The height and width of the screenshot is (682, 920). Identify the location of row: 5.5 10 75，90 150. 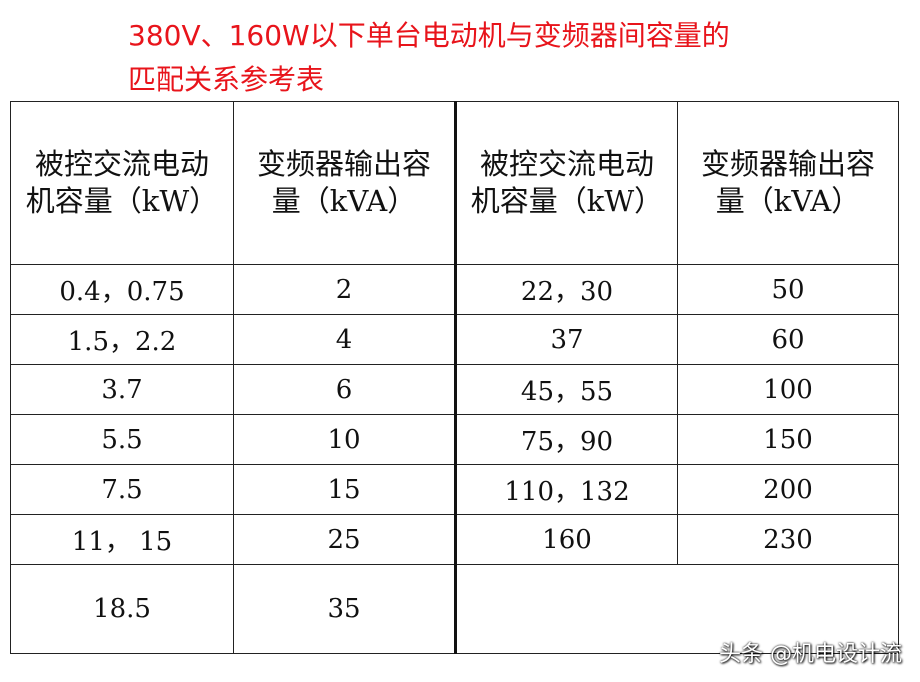
(454, 439).